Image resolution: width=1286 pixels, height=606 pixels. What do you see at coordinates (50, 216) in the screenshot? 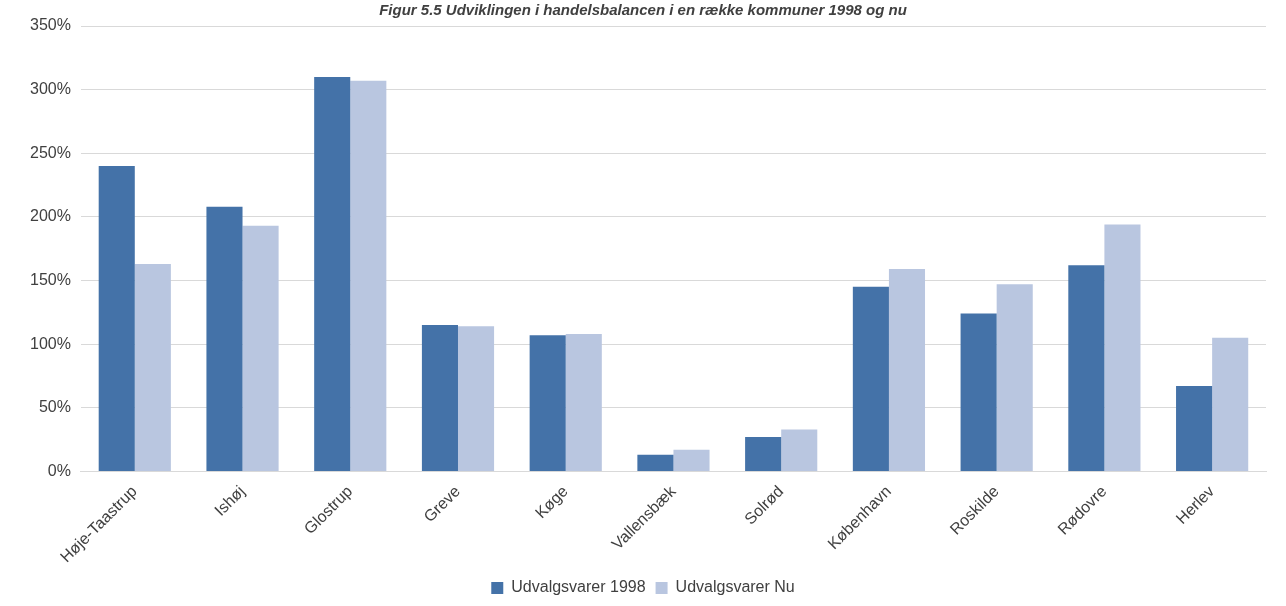
I see `y-tick-label: 200%` at bounding box center [50, 216].